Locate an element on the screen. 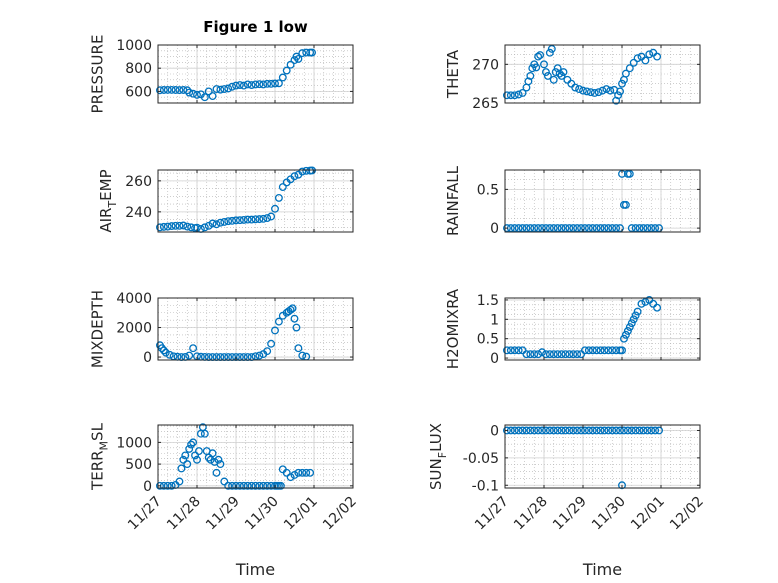 The width and height of the screenshot is (778, 583). x-tick-label: 12/01 is located at coordinates (301, 514).